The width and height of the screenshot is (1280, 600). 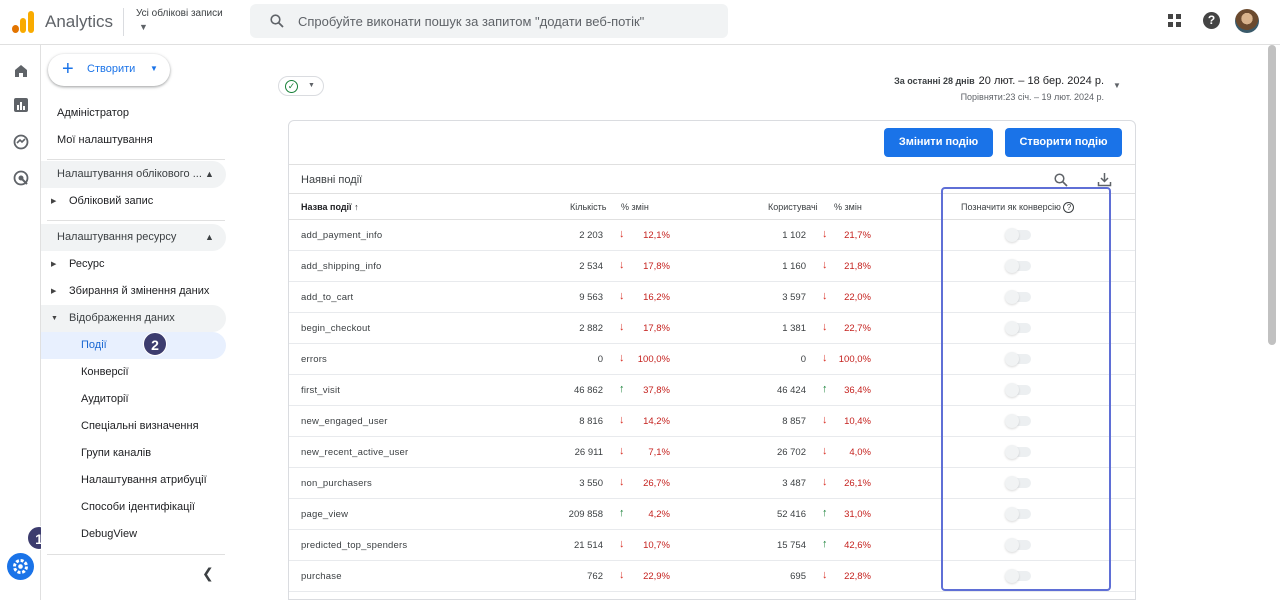 What do you see at coordinates (712, 297) in the screenshot?
I see `table-row: add_to_cart 9 563 ↓ 16,2% 3 597 ↓ 22,0%` at bounding box center [712, 297].